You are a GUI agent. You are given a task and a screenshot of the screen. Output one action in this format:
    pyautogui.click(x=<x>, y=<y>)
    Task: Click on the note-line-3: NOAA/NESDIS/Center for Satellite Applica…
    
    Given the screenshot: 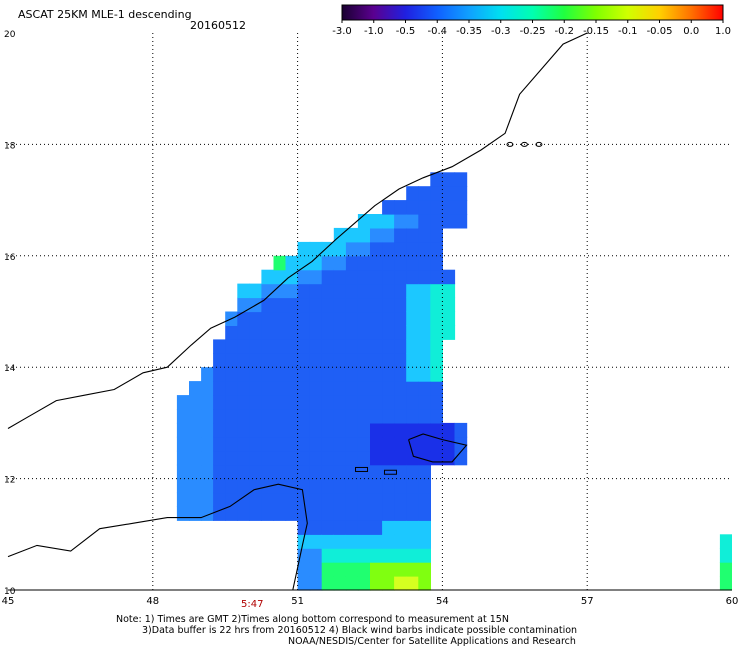 What is the action you would take?
    pyautogui.click(x=432, y=641)
    